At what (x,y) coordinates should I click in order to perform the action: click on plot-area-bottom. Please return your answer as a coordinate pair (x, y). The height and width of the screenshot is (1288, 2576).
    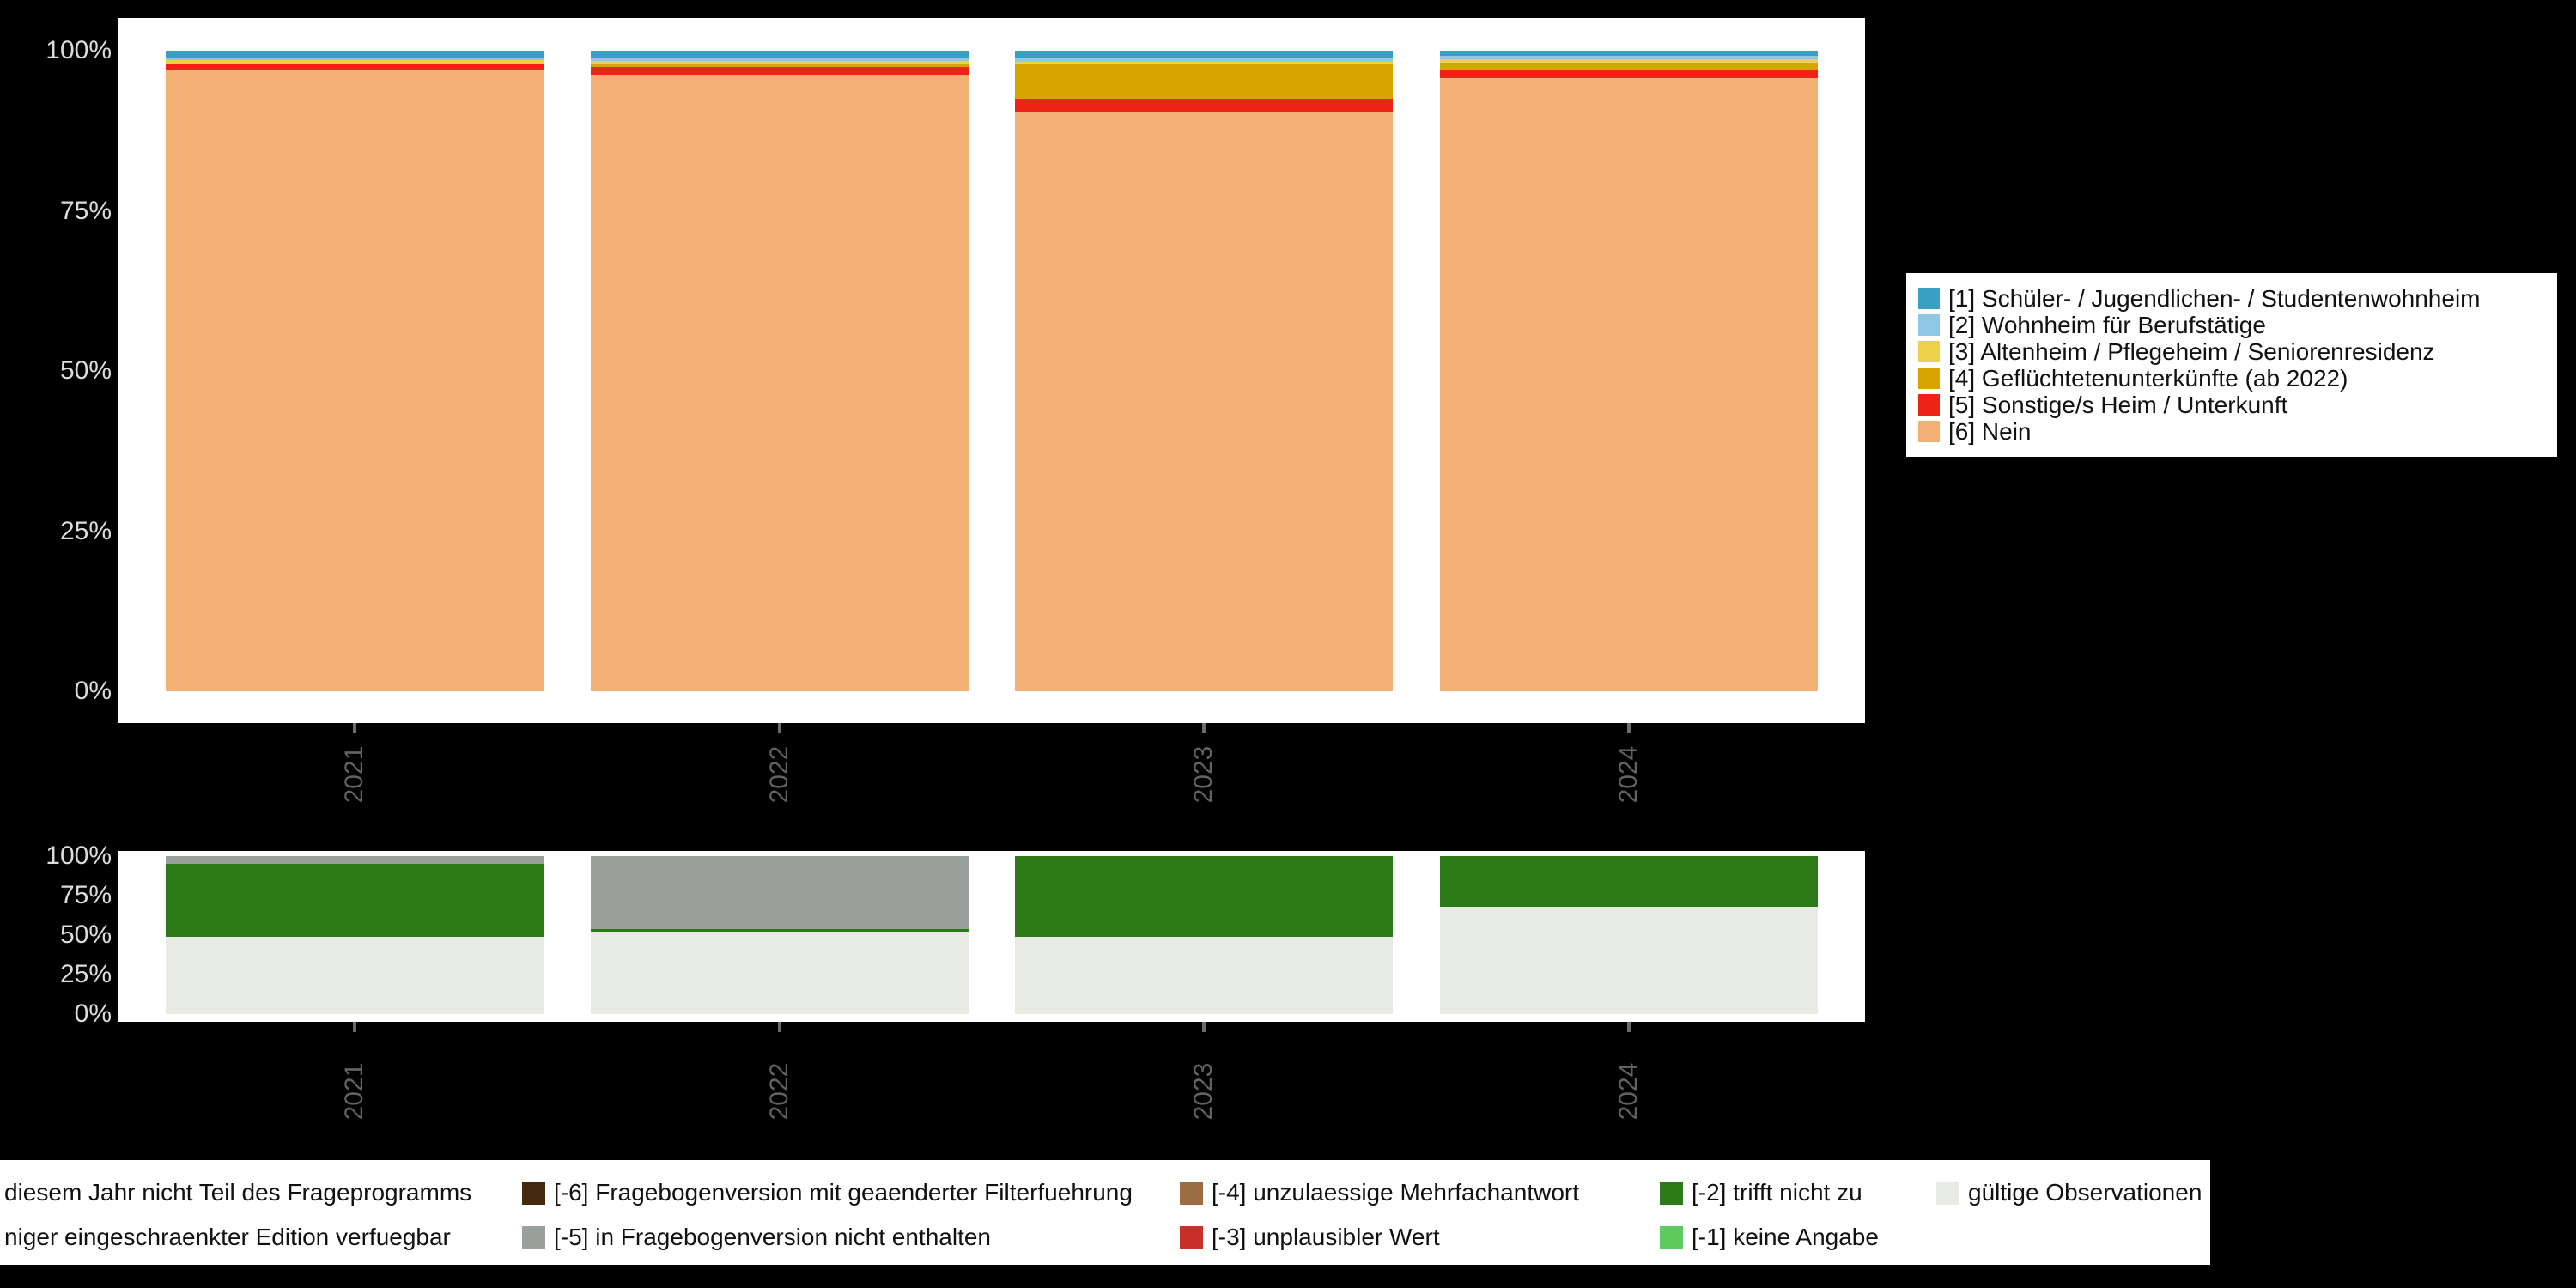
    Looking at the image, I should click on (991, 935).